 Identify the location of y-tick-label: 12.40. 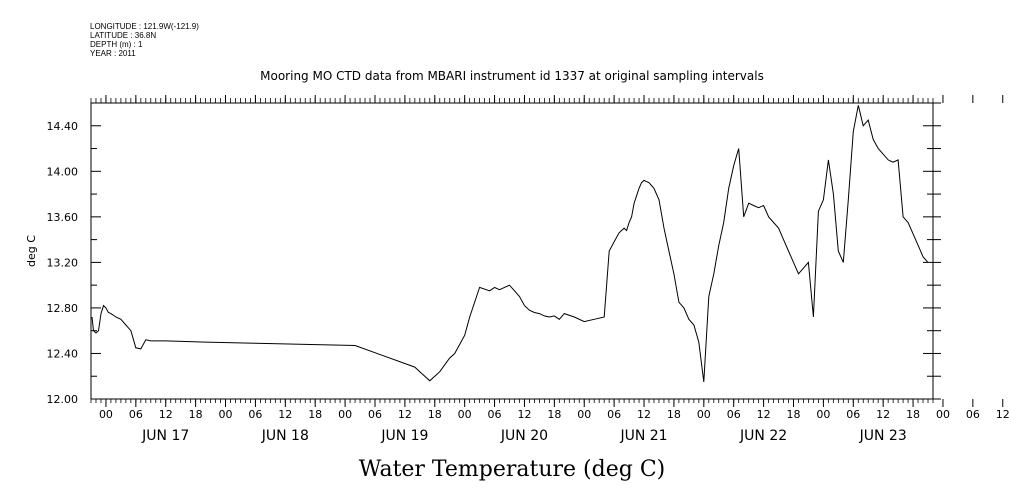
(63, 353).